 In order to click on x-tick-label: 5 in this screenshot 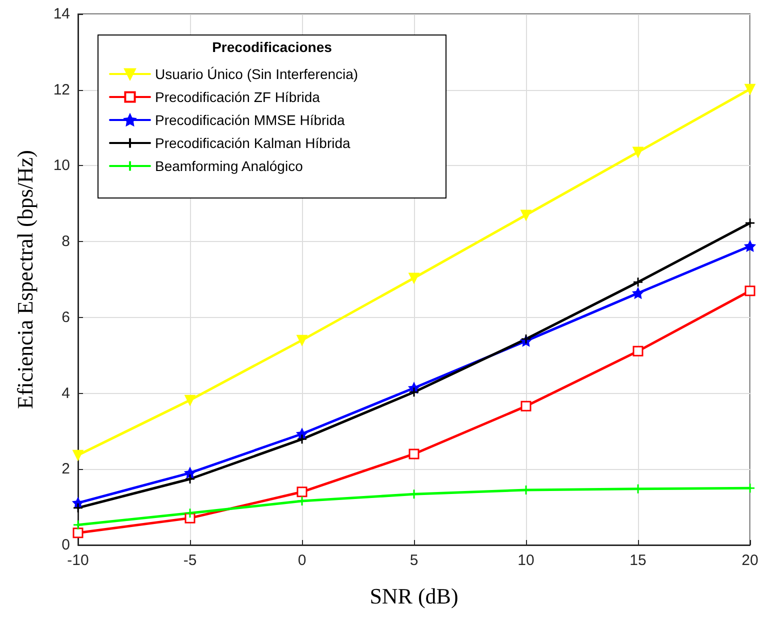, I will do `click(414, 560)`.